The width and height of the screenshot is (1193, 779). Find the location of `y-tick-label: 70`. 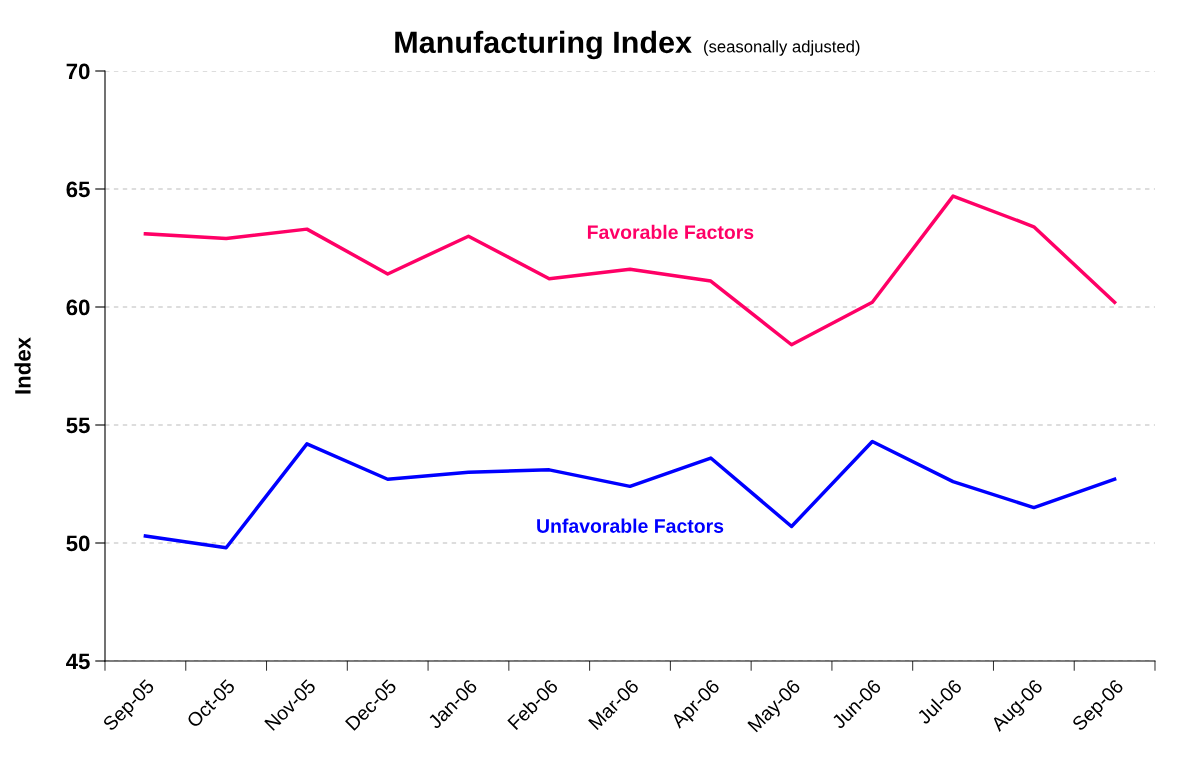

y-tick-label: 70 is located at coordinates (78, 71).